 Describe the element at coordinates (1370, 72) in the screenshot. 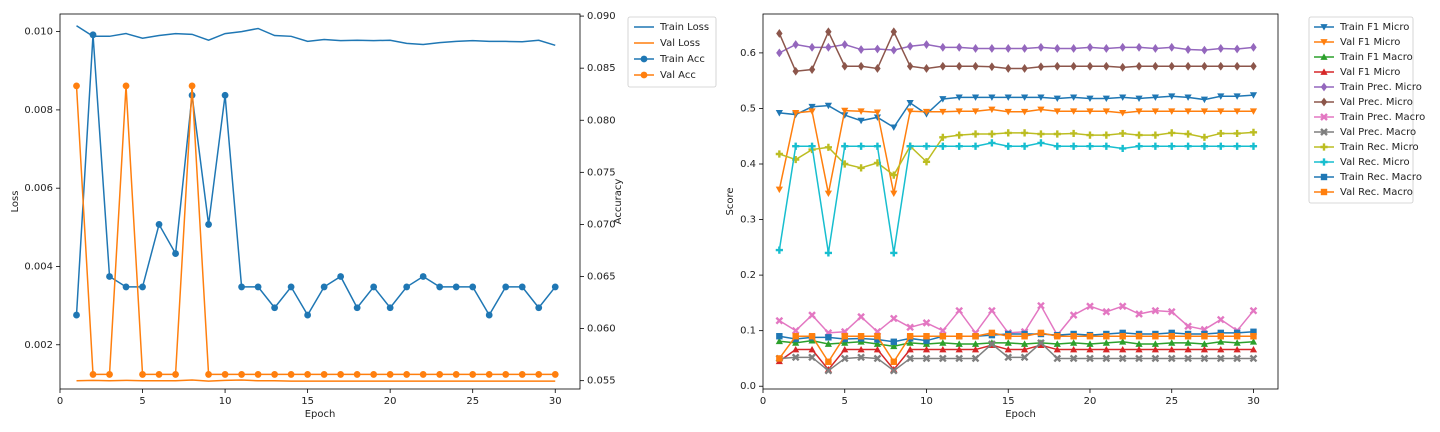

I see `legend-label: Val F1 Micro` at that location.